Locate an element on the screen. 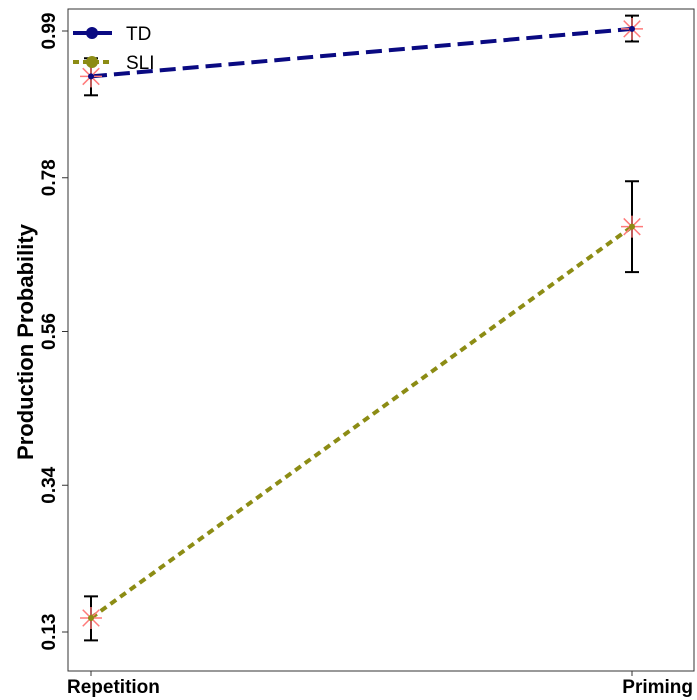 Image resolution: width=697 pixels, height=700 pixels. y-tick-label: 0.56 is located at coordinates (49, 331).